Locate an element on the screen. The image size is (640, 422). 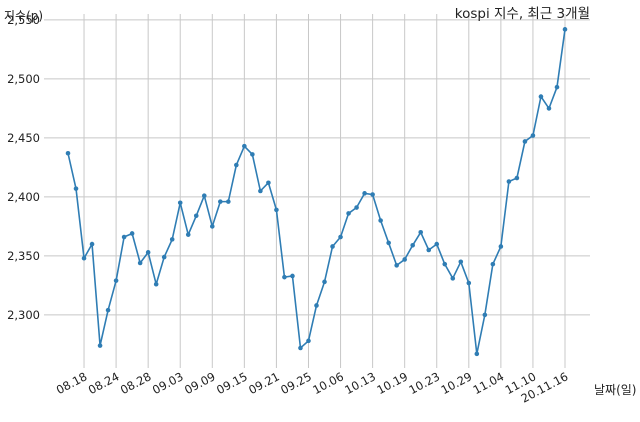
x-tick-label: 09.25 is located at coordinates (296, 383).